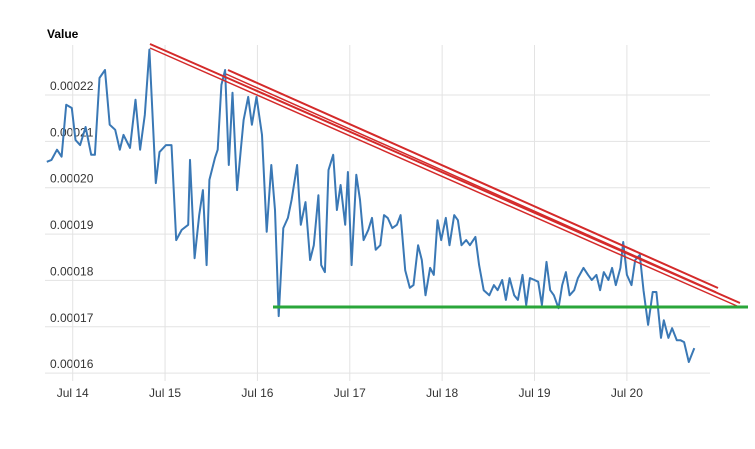  Describe the element at coordinates (534, 393) in the screenshot. I see `x-tick-label: Jul 19` at that location.